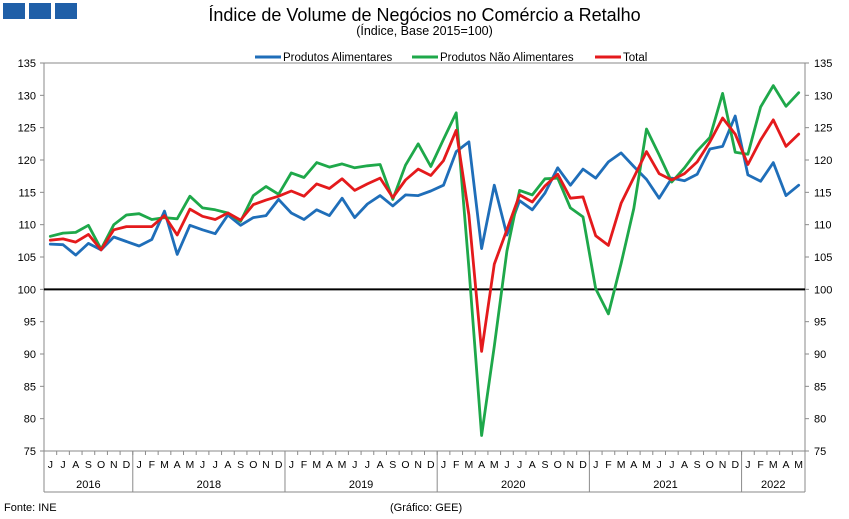 This screenshot has height=519, width=849. What do you see at coordinates (27, 161) in the screenshot?
I see `y-tick-label-left: 120` at bounding box center [27, 161].